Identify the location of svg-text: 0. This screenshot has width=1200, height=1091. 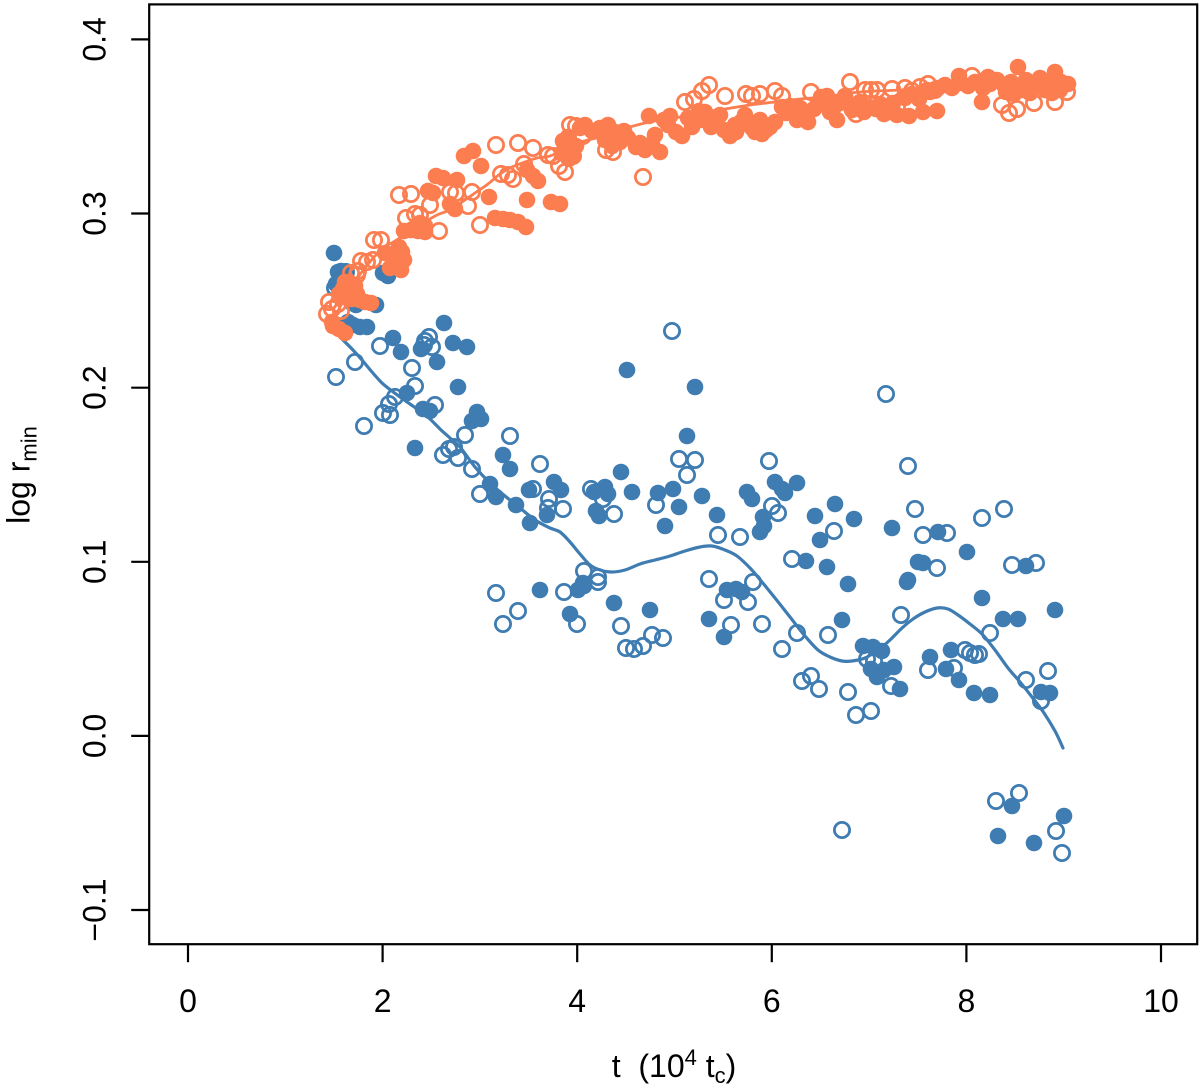
(188, 1001).